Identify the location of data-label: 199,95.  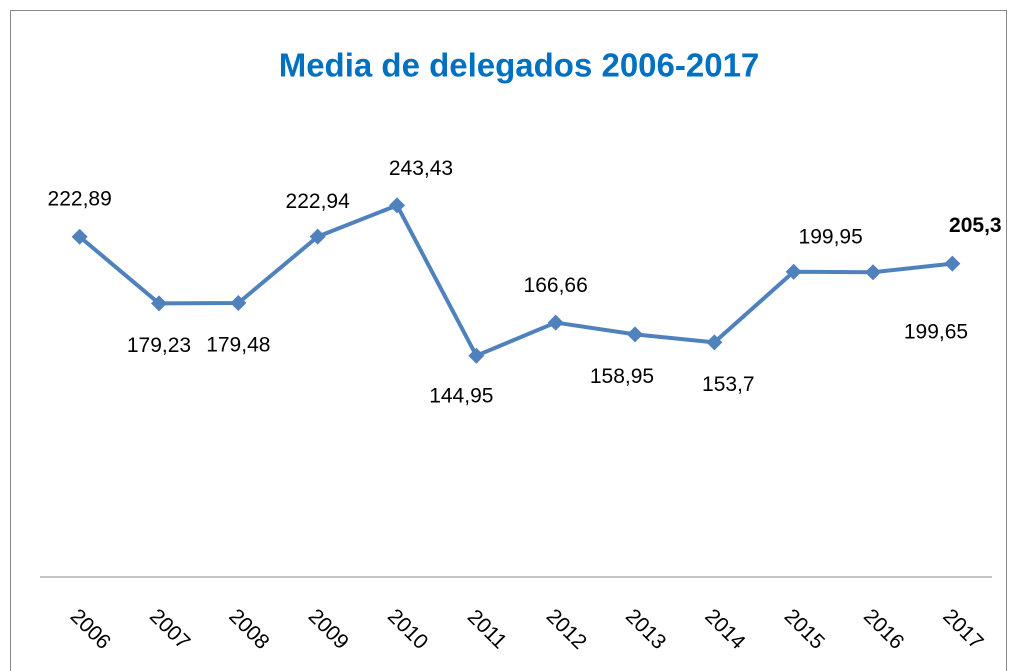
(831, 236).